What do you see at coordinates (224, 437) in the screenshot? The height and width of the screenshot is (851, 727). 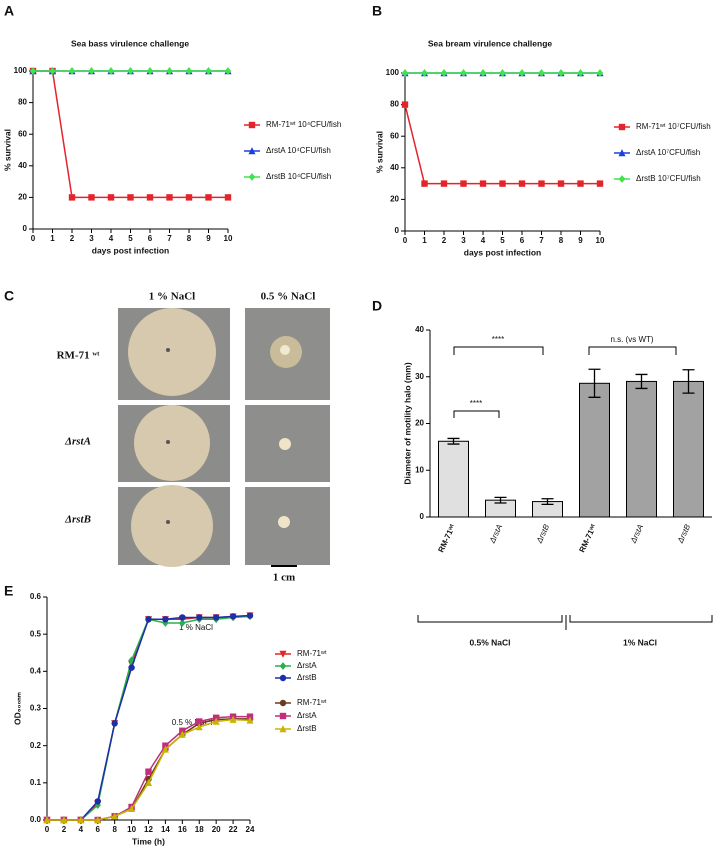 I see `photo-grid` at bounding box center [224, 437].